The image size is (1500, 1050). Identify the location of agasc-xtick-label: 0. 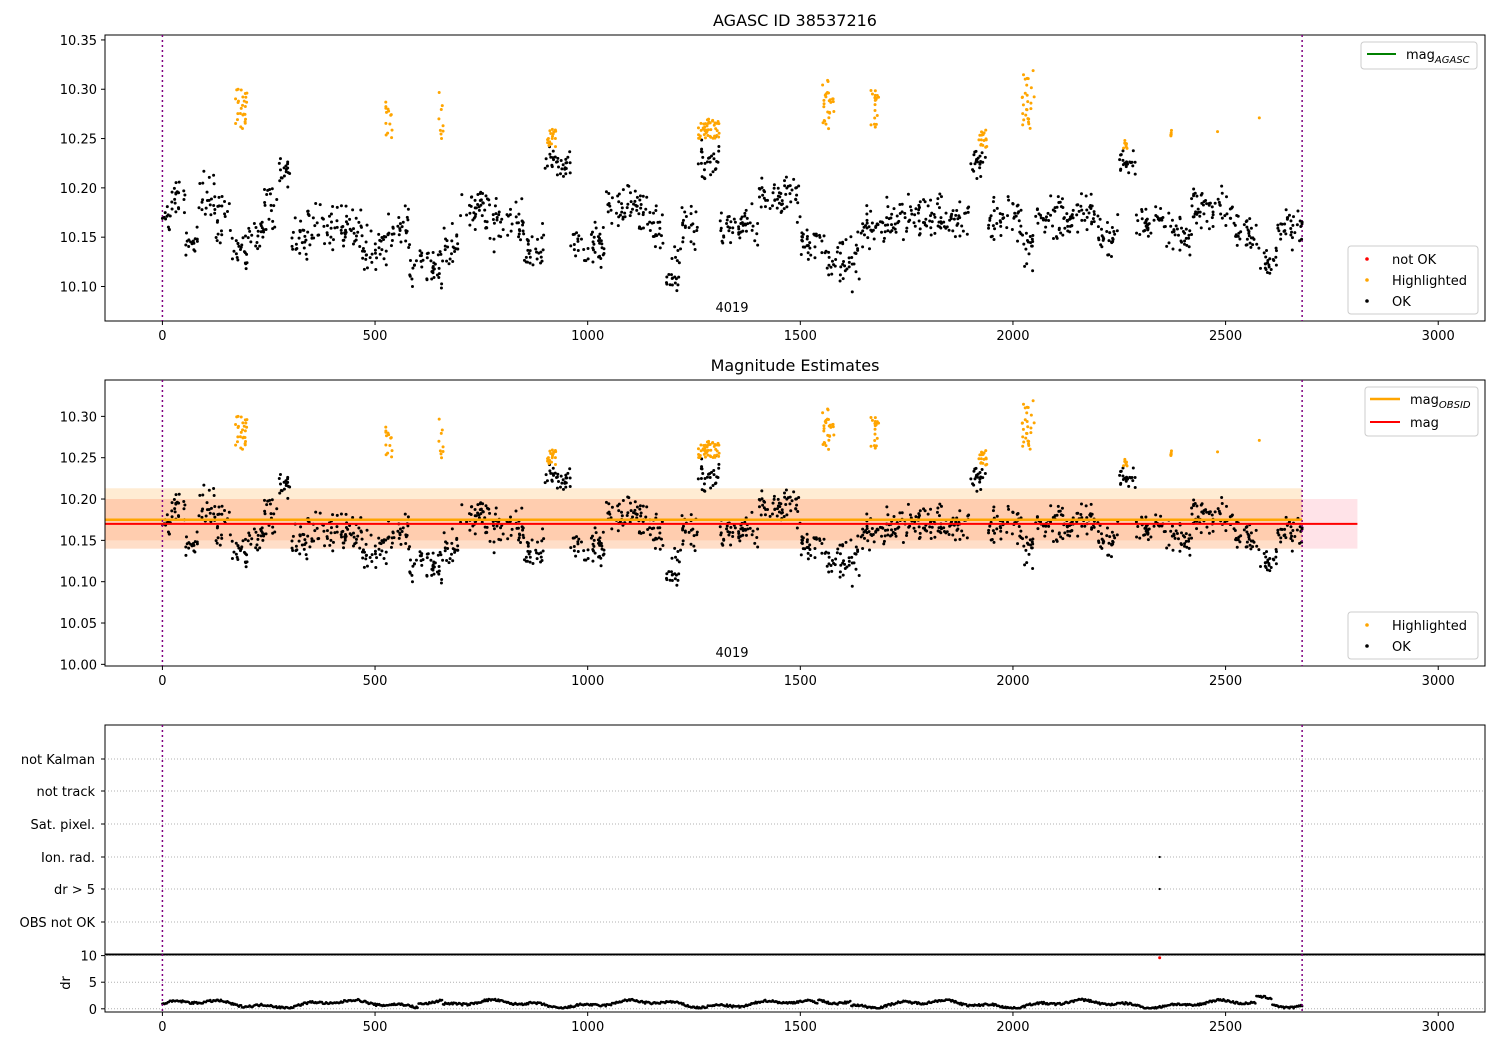
(162, 336).